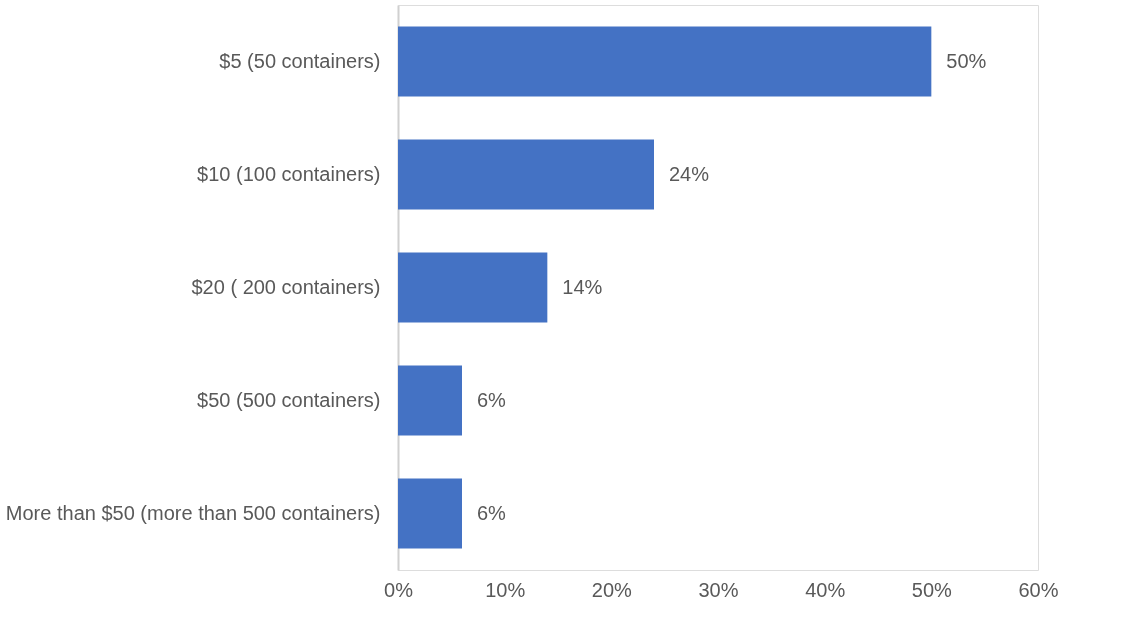 The image size is (1141, 621). Describe the element at coordinates (612, 589) in the screenshot. I see `x-tick-label: 20%` at that location.